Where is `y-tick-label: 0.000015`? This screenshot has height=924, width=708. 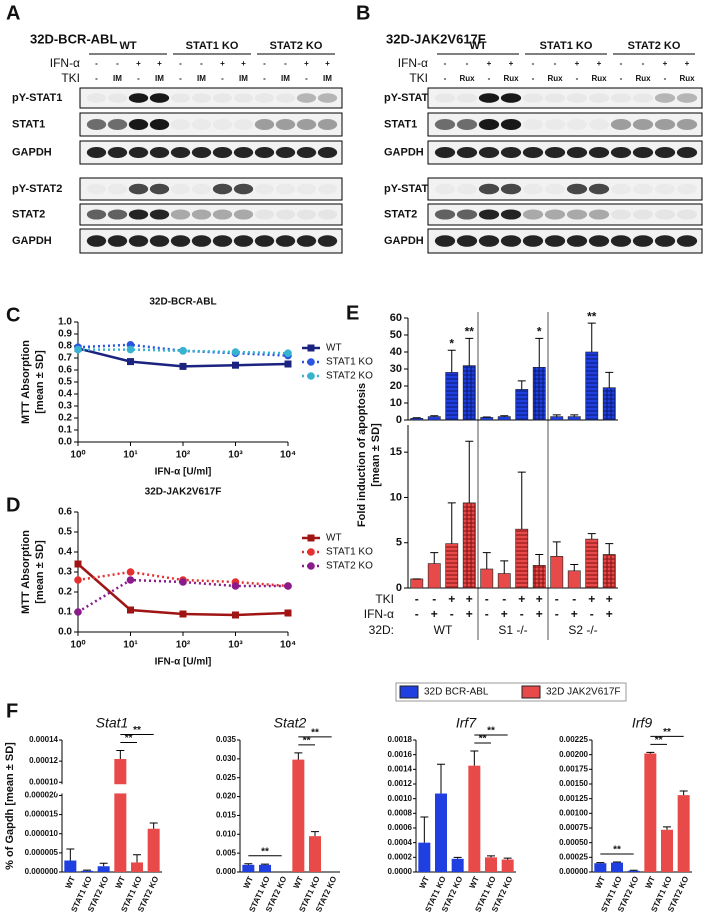
y-tick-label: 0.000015 is located at coordinates (42, 814).